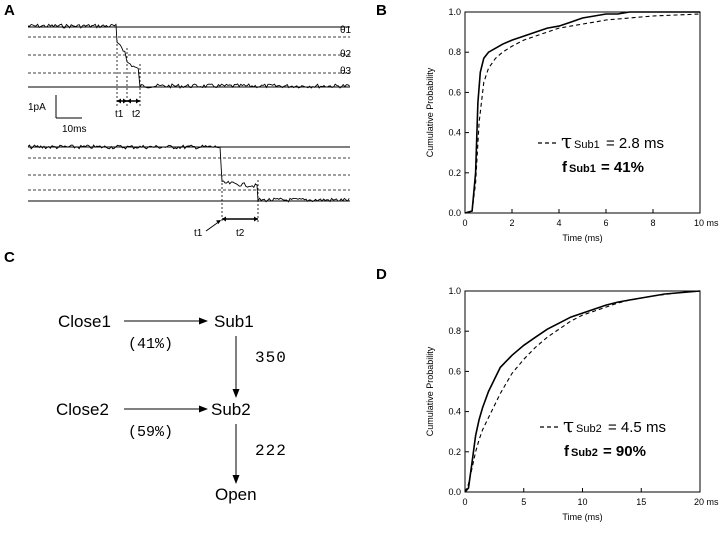 The width and height of the screenshot is (720, 535). What do you see at coordinates (706, 502) in the screenshot?
I see `panel-d-x-tick-label: 20 ms` at bounding box center [706, 502].